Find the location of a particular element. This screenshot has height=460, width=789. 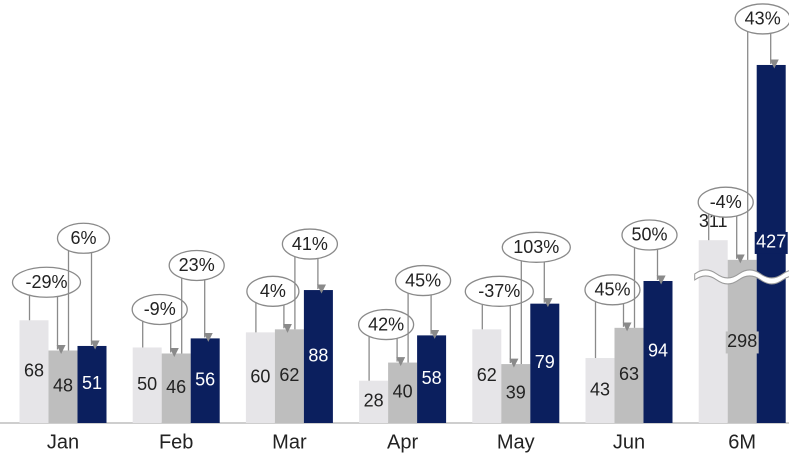

change-label: 50% is located at coordinates (649, 235).